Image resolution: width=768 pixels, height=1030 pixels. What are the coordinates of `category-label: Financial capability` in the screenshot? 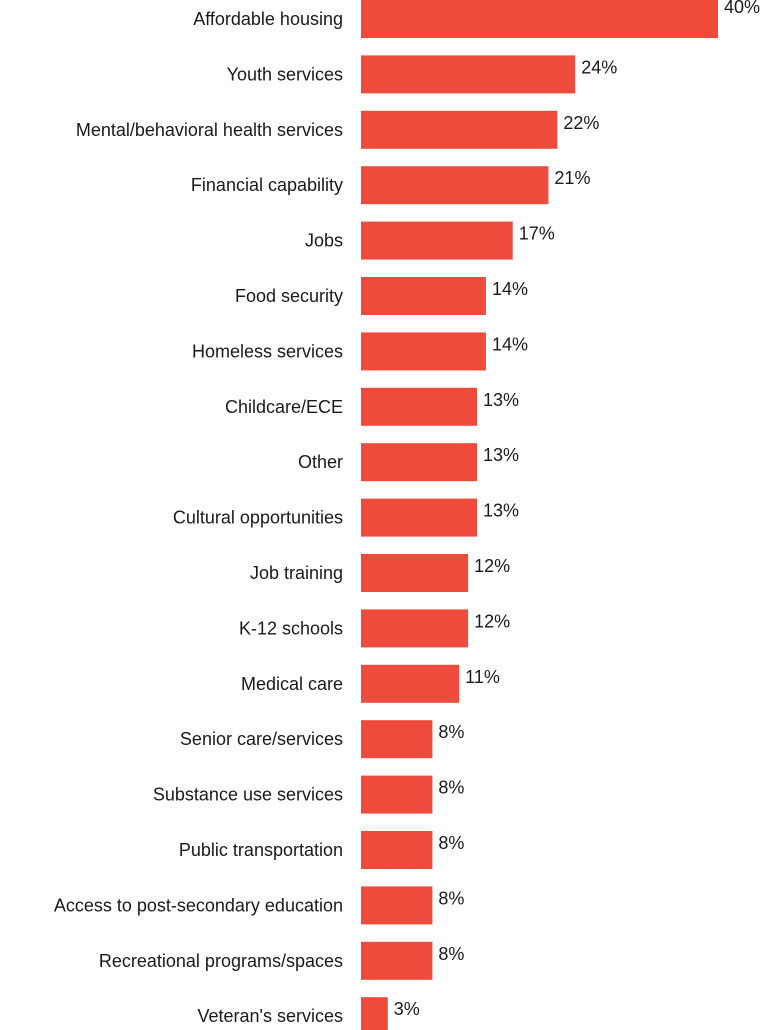 It's located at (267, 185).